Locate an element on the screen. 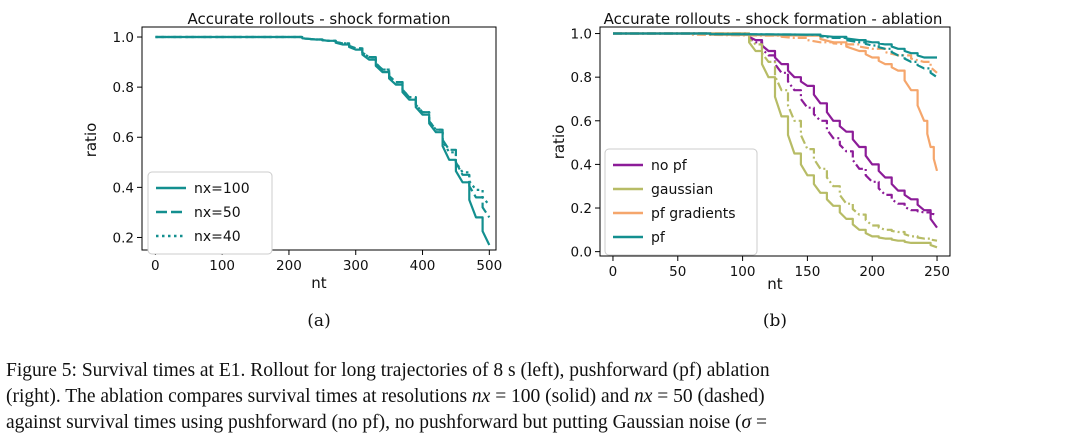 Image resolution: width=1080 pixels, height=448 pixels. caption-text: = 50 (dashed) is located at coordinates (708, 396).